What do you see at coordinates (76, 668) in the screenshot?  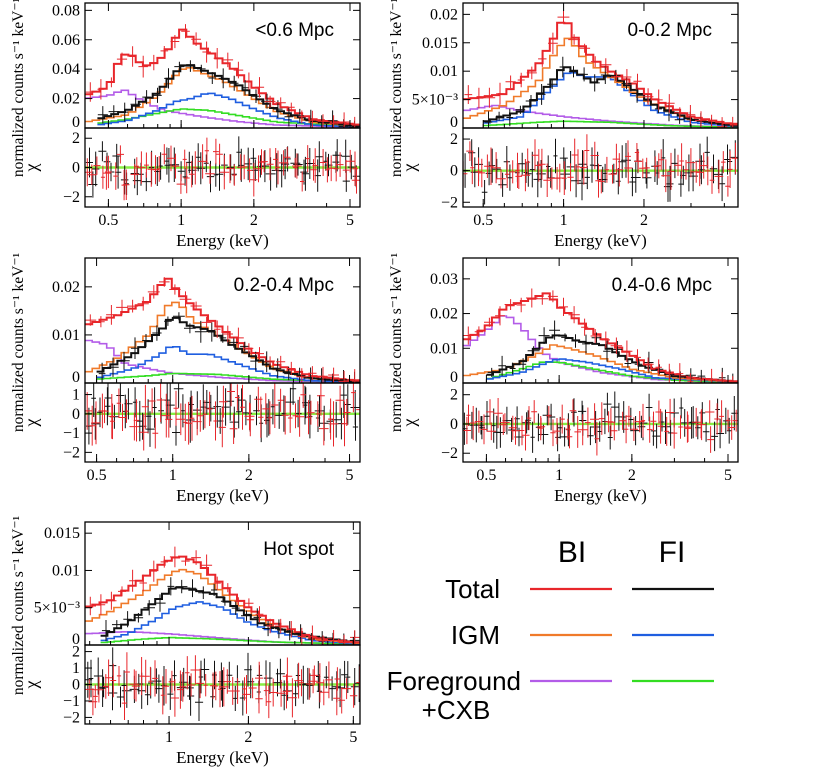 I see `residual-tick-label: 1` at bounding box center [76, 668].